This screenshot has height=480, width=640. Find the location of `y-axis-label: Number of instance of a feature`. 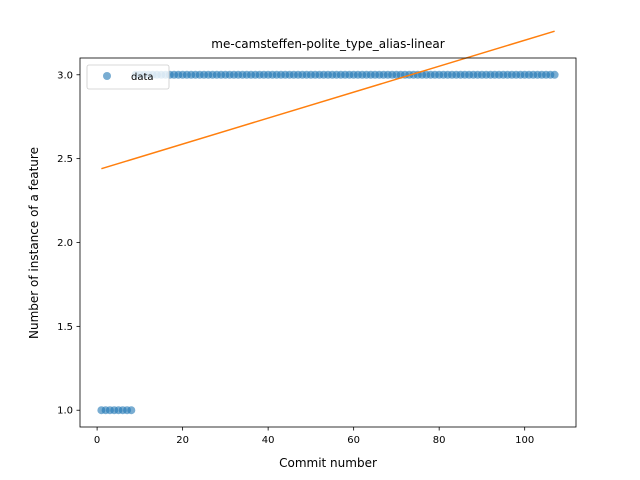

y-axis-label: Number of instance of a feature is located at coordinates (34, 243).